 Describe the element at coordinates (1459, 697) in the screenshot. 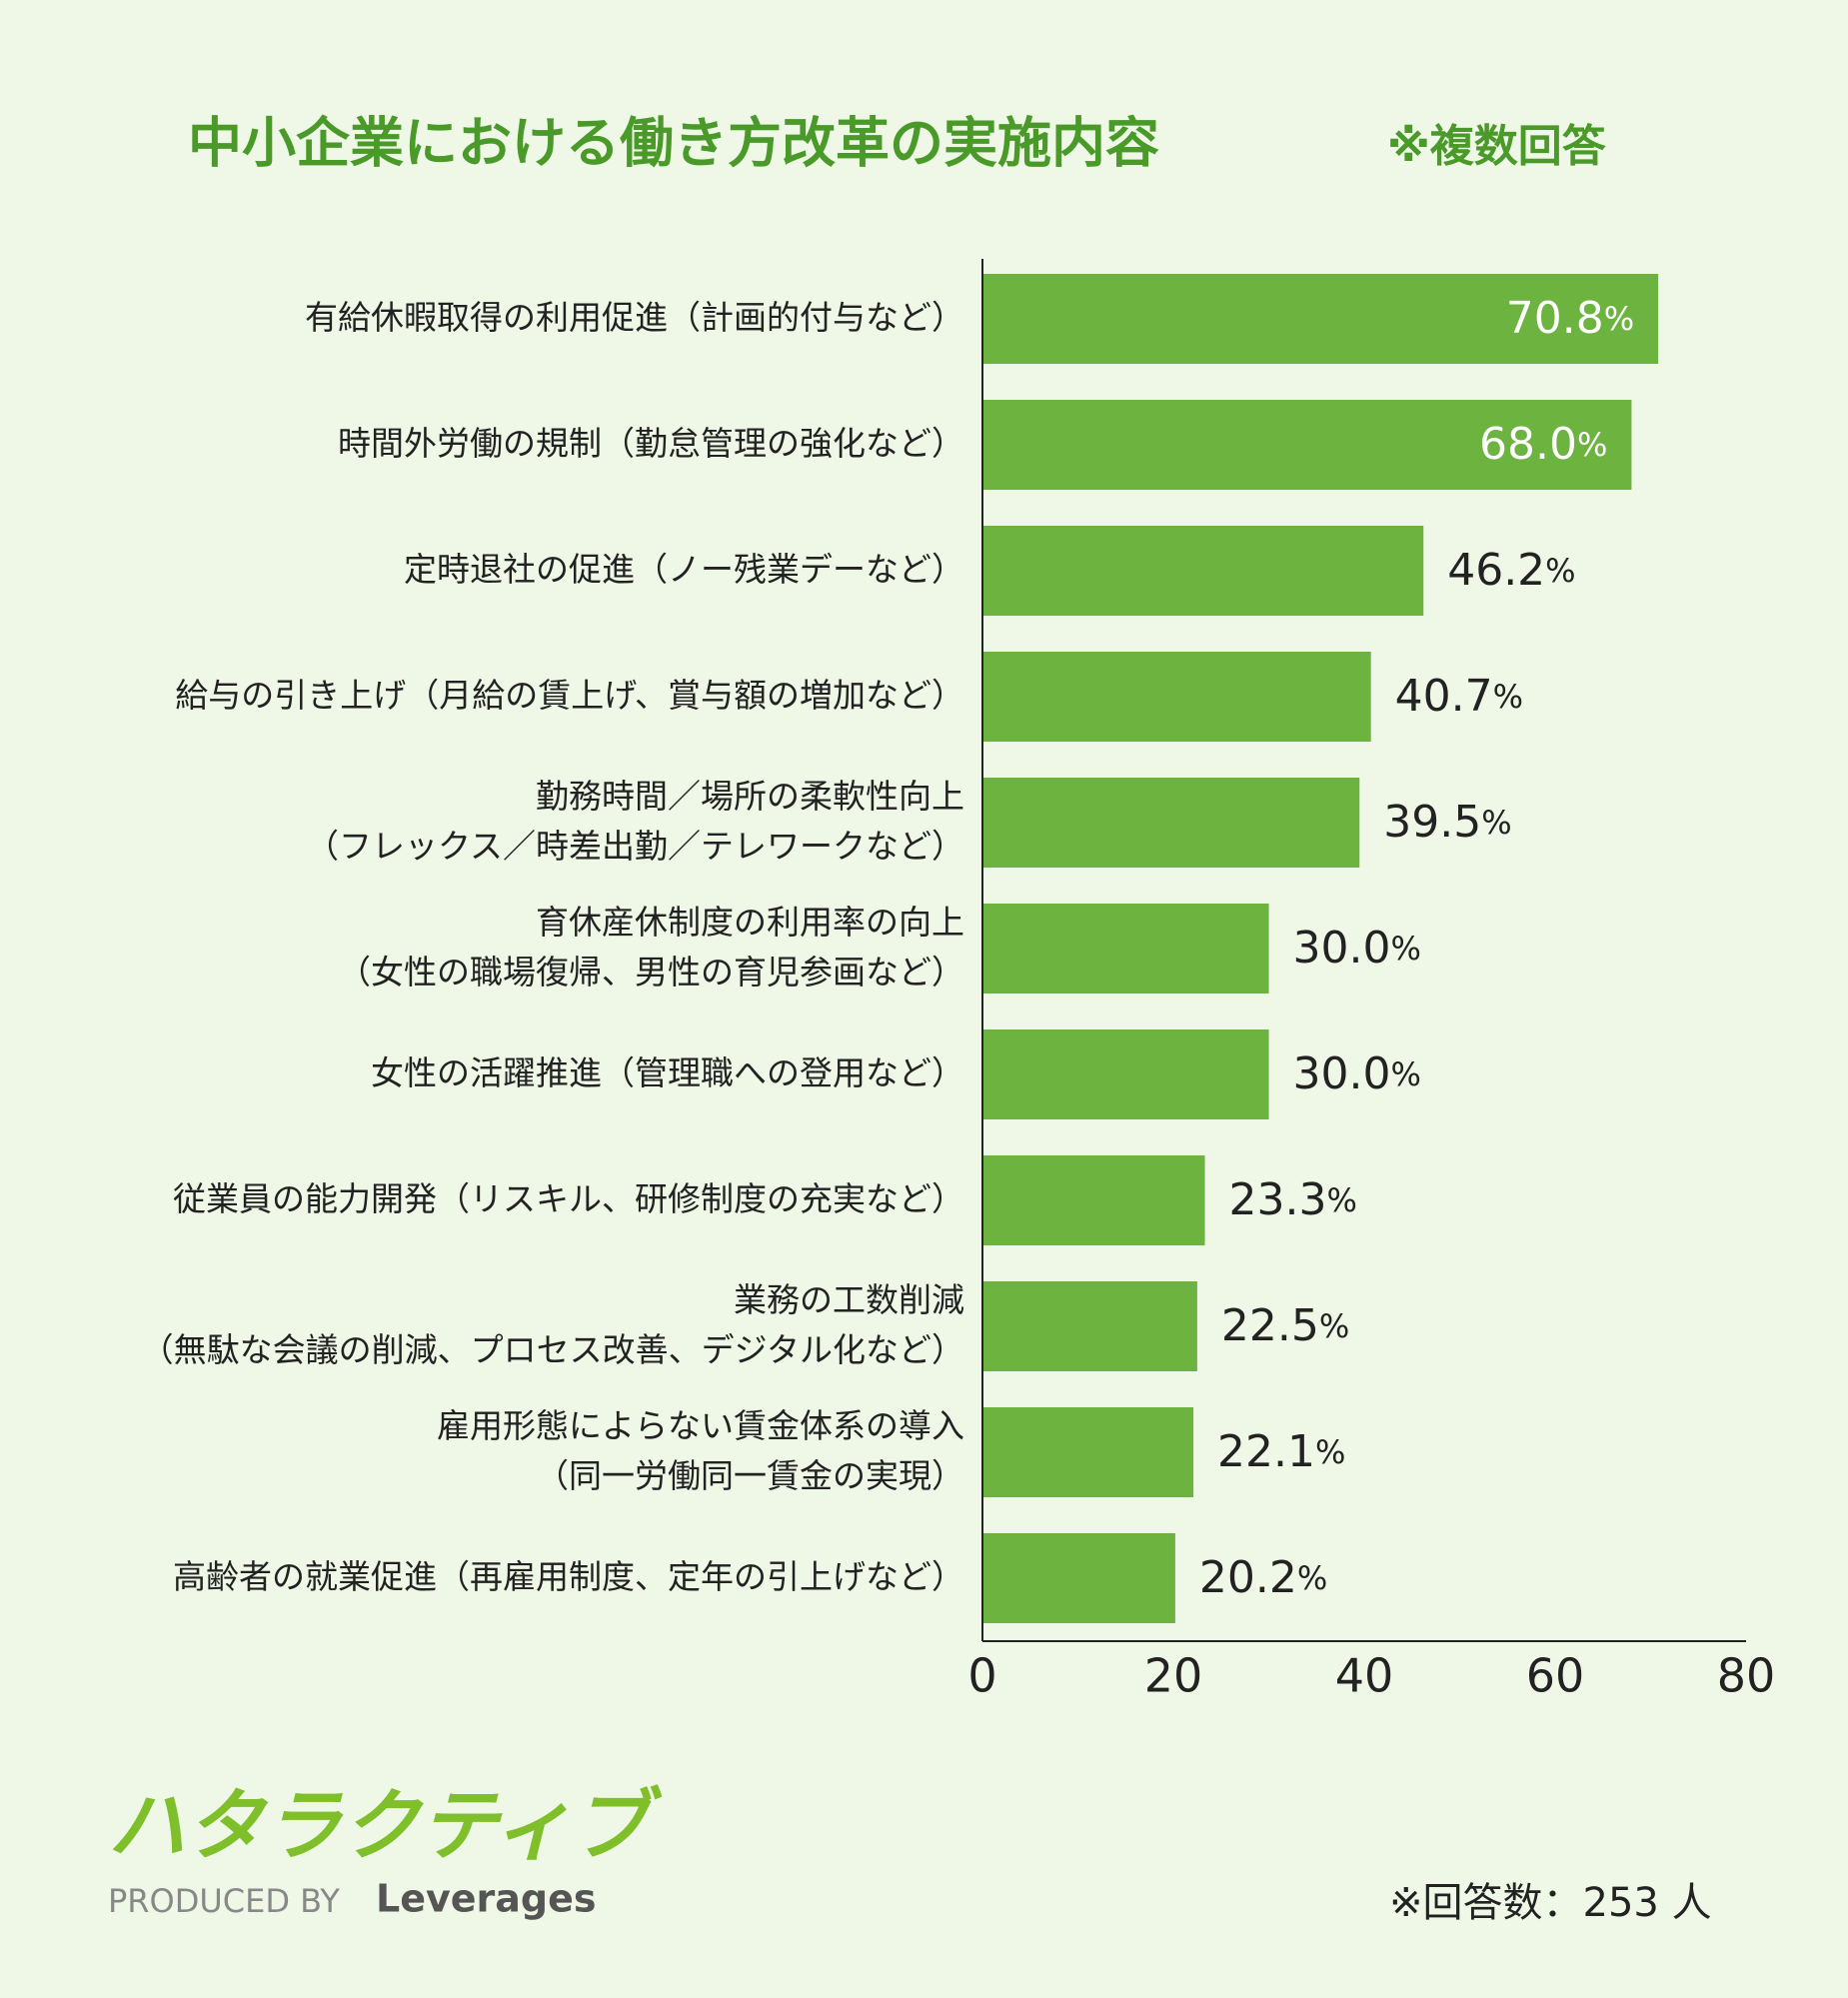

I see `value-label: 40.7%` at that location.